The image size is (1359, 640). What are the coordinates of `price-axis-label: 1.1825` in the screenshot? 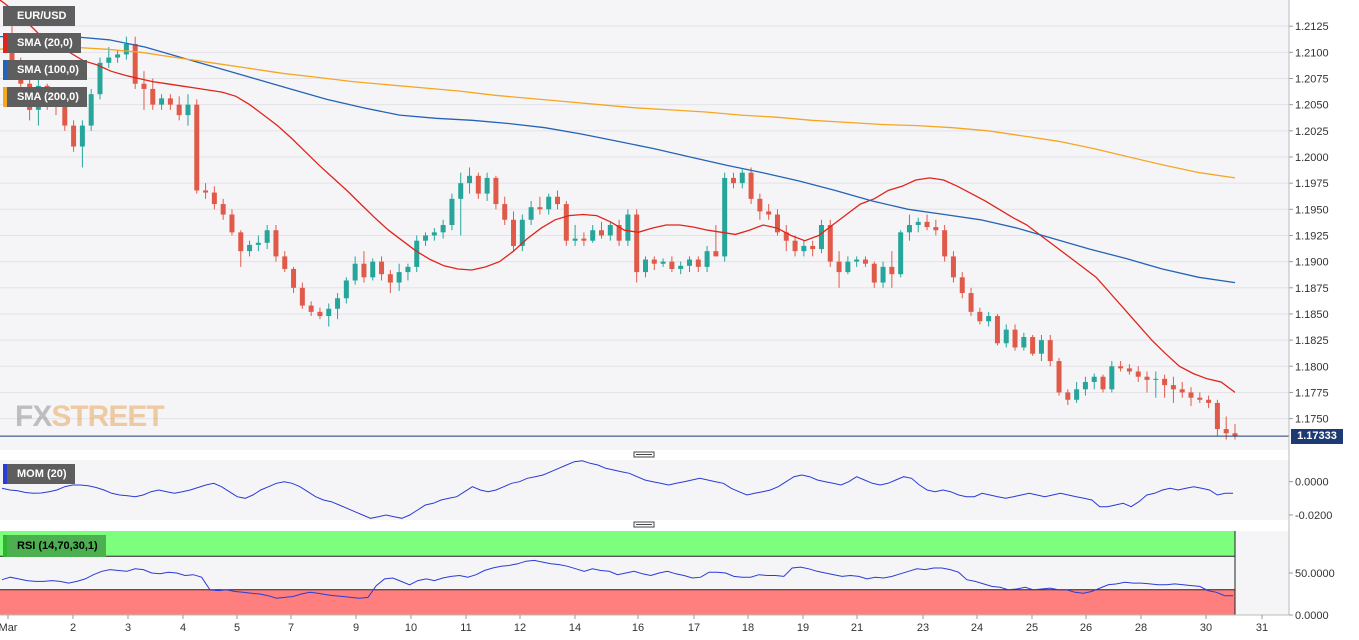 It's located at (1312, 341).